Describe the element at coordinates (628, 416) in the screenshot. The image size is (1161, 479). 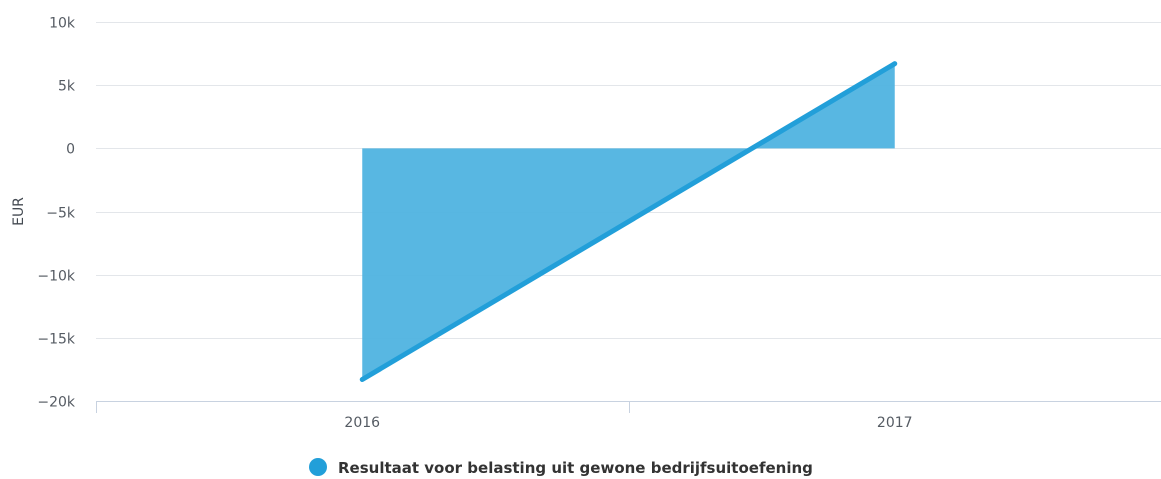
I see `x-axis: 2016 2017` at that location.